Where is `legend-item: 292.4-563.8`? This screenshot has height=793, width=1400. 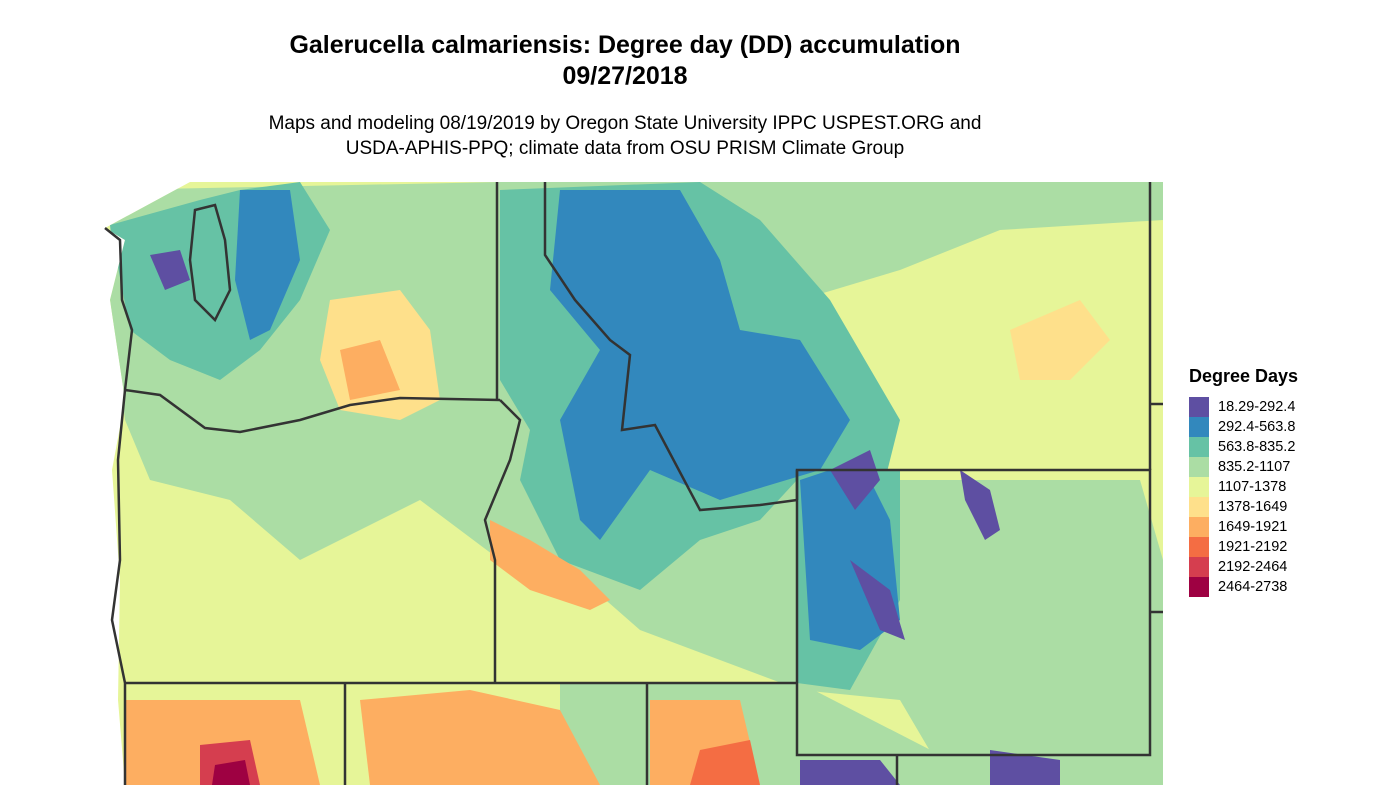 legend-item: 292.4-563.8 is located at coordinates (1243, 427).